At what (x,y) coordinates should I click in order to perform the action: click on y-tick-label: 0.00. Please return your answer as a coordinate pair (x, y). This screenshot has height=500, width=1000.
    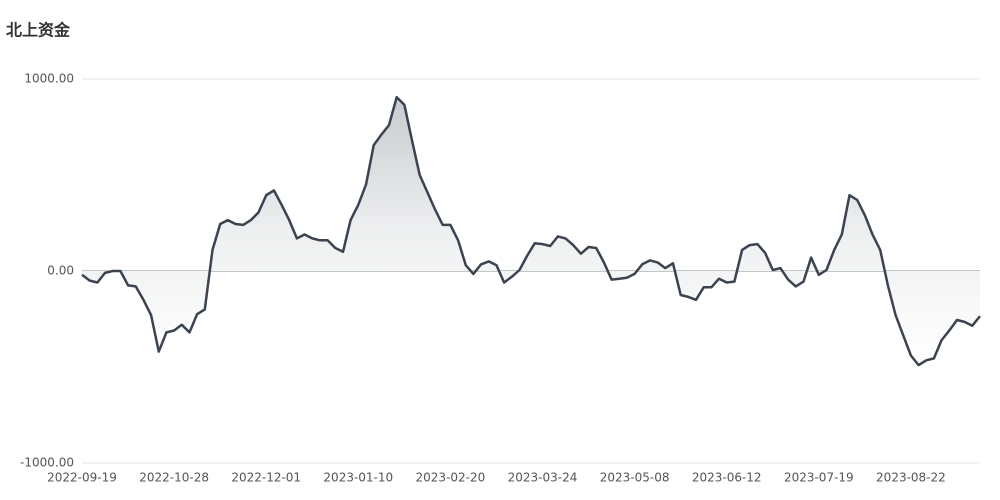
    Looking at the image, I should click on (60, 271).